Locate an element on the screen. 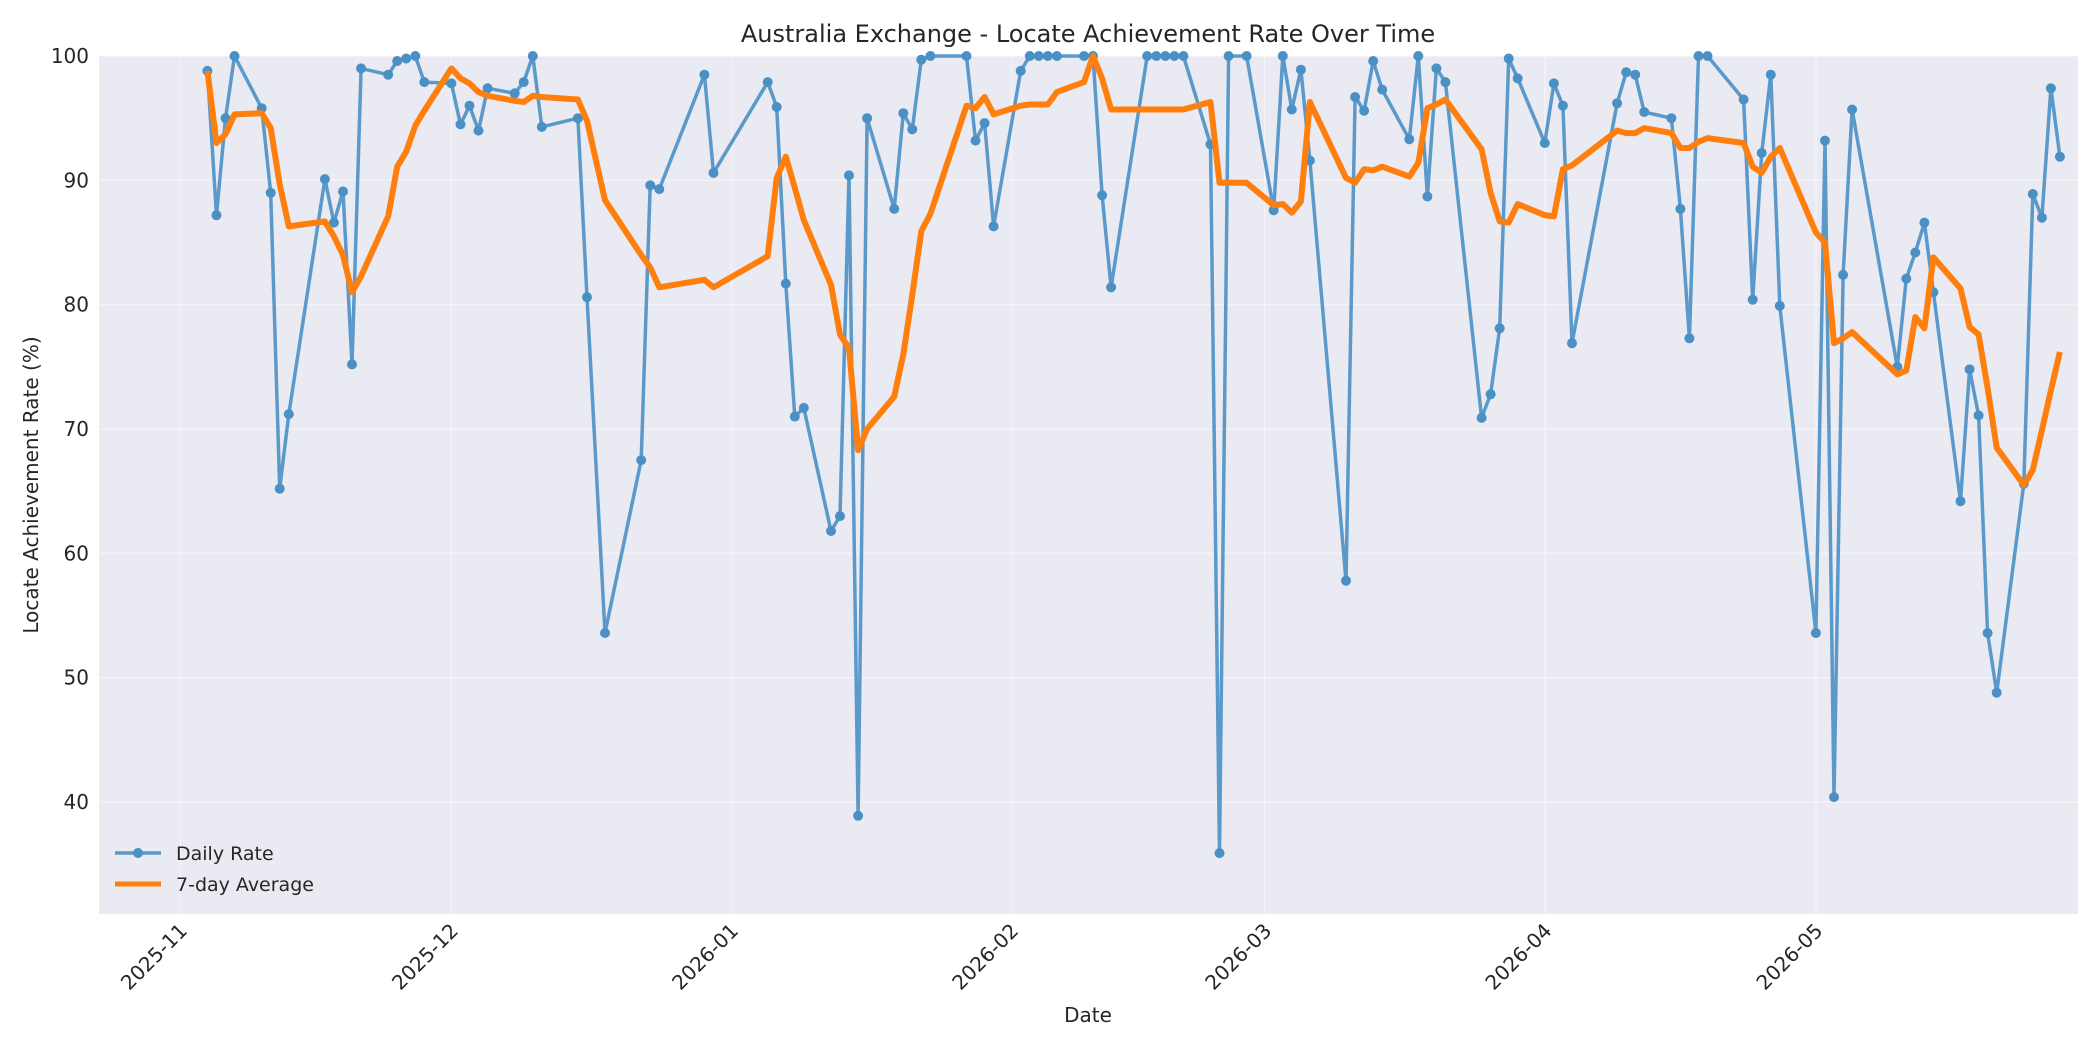 This screenshot has width=2100, height=1050. x-axis-label: Date is located at coordinates (1088, 1015).